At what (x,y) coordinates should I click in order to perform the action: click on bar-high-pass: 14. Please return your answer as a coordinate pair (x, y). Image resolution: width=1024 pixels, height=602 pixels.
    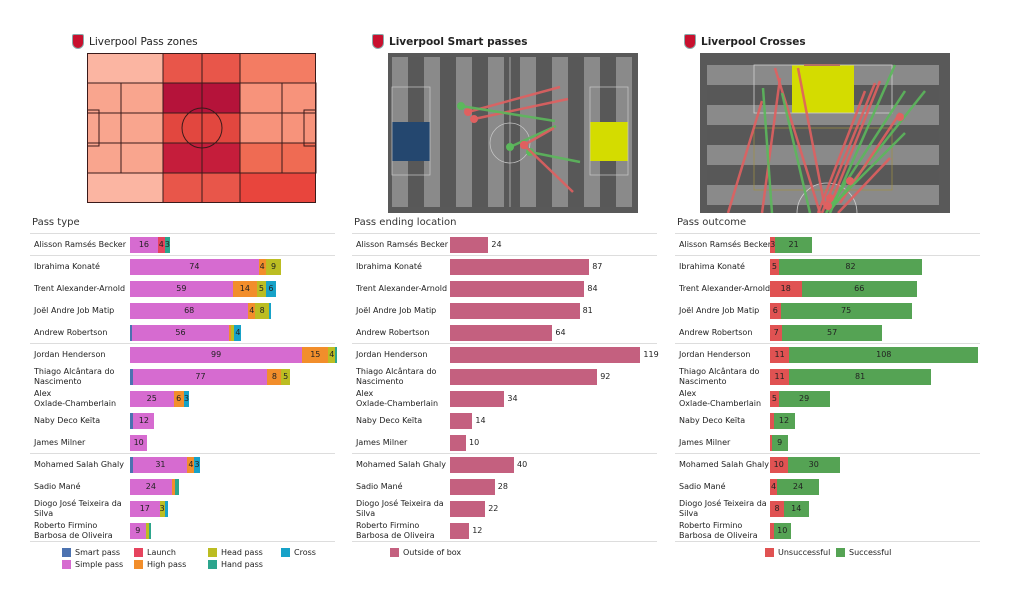
    Looking at the image, I should click on (245, 289).